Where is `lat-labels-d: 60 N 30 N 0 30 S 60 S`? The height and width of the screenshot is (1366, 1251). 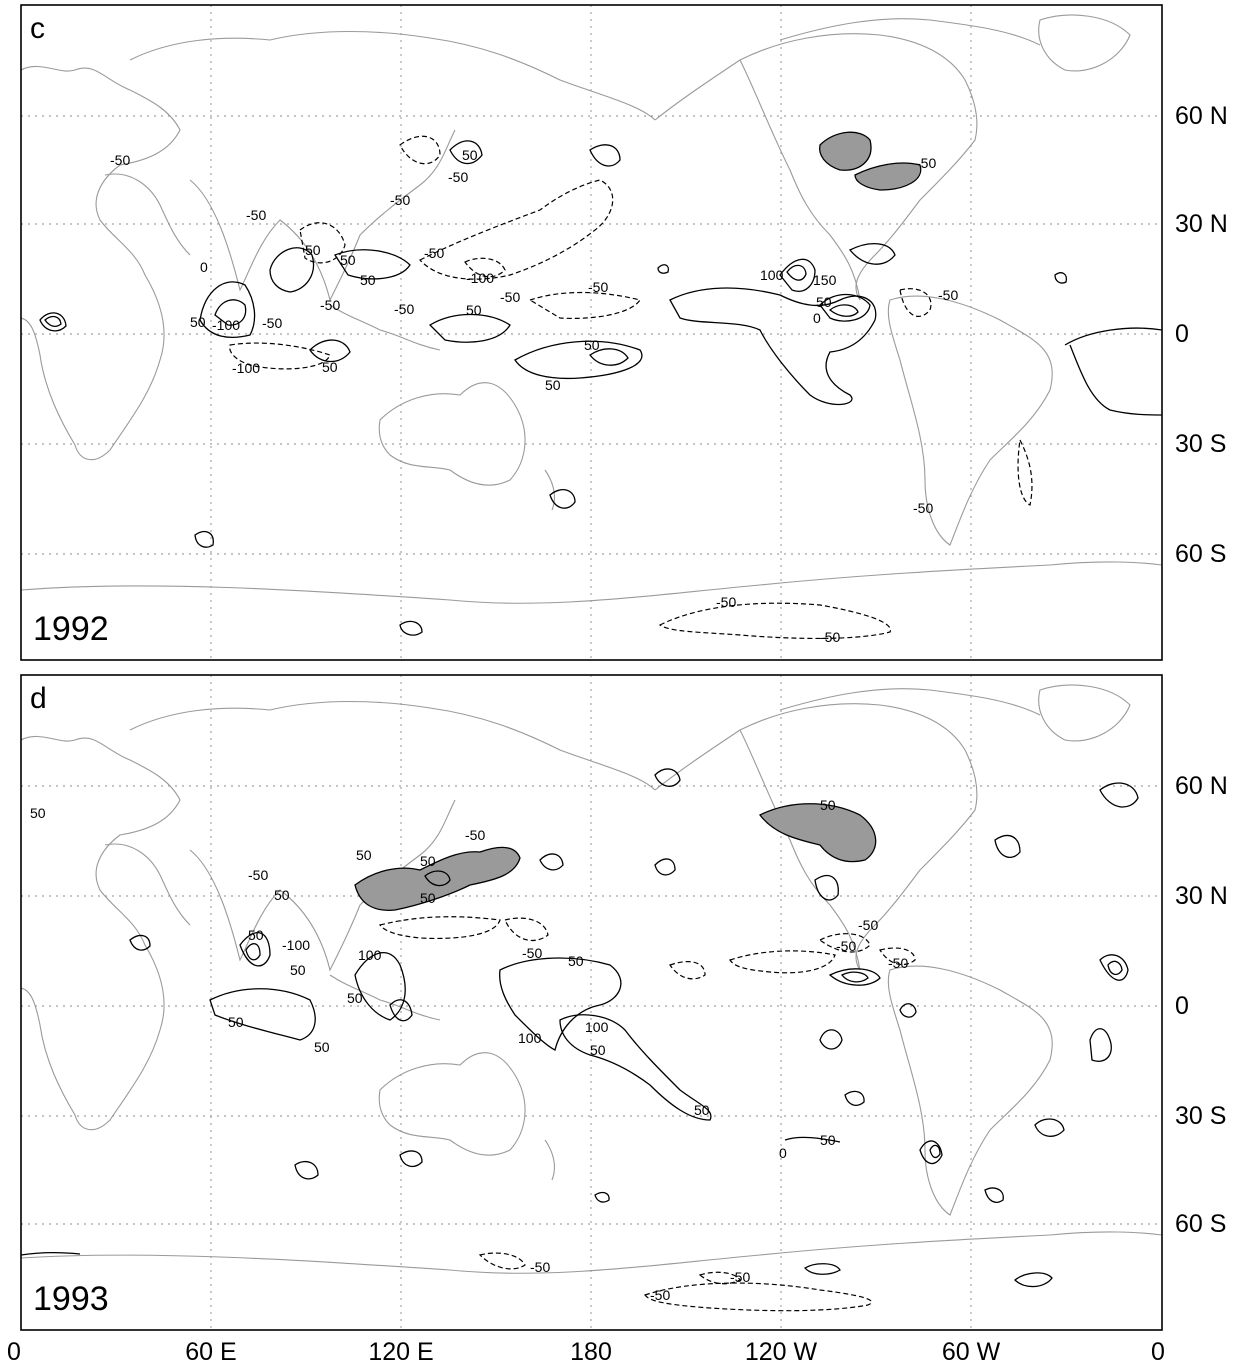
lat-labels-d: 60 N 30 N 0 30 S 60 S is located at coordinates (1201, 1005).